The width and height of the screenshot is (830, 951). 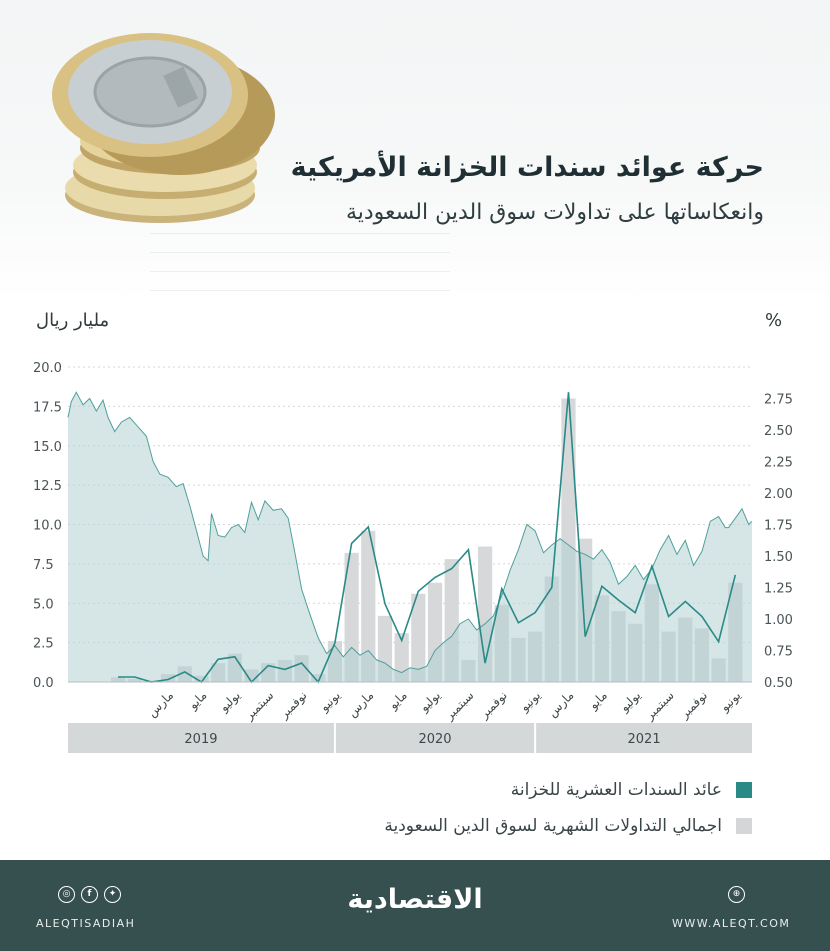 I want to click on year-band-label: 2020, so click(x=434, y=739).